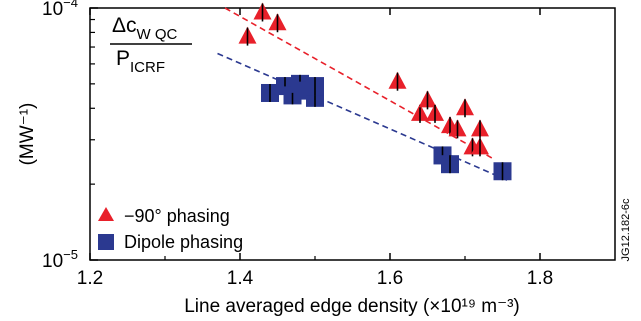 The image size is (641, 321). Describe the element at coordinates (177, 216) in the screenshot. I see `legend-series-1-label: −90° phasing` at that location.